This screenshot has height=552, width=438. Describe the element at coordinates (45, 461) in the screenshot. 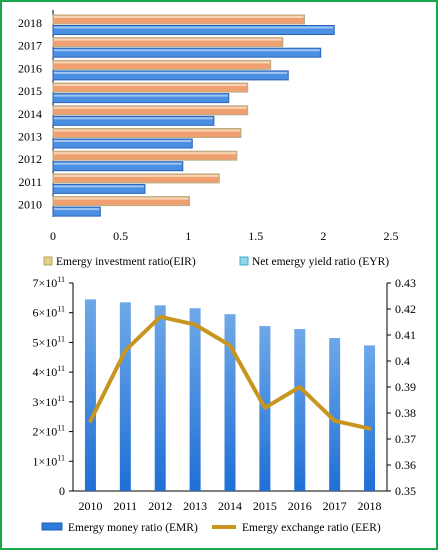

I see `left-tick-base: 1×10` at that location.